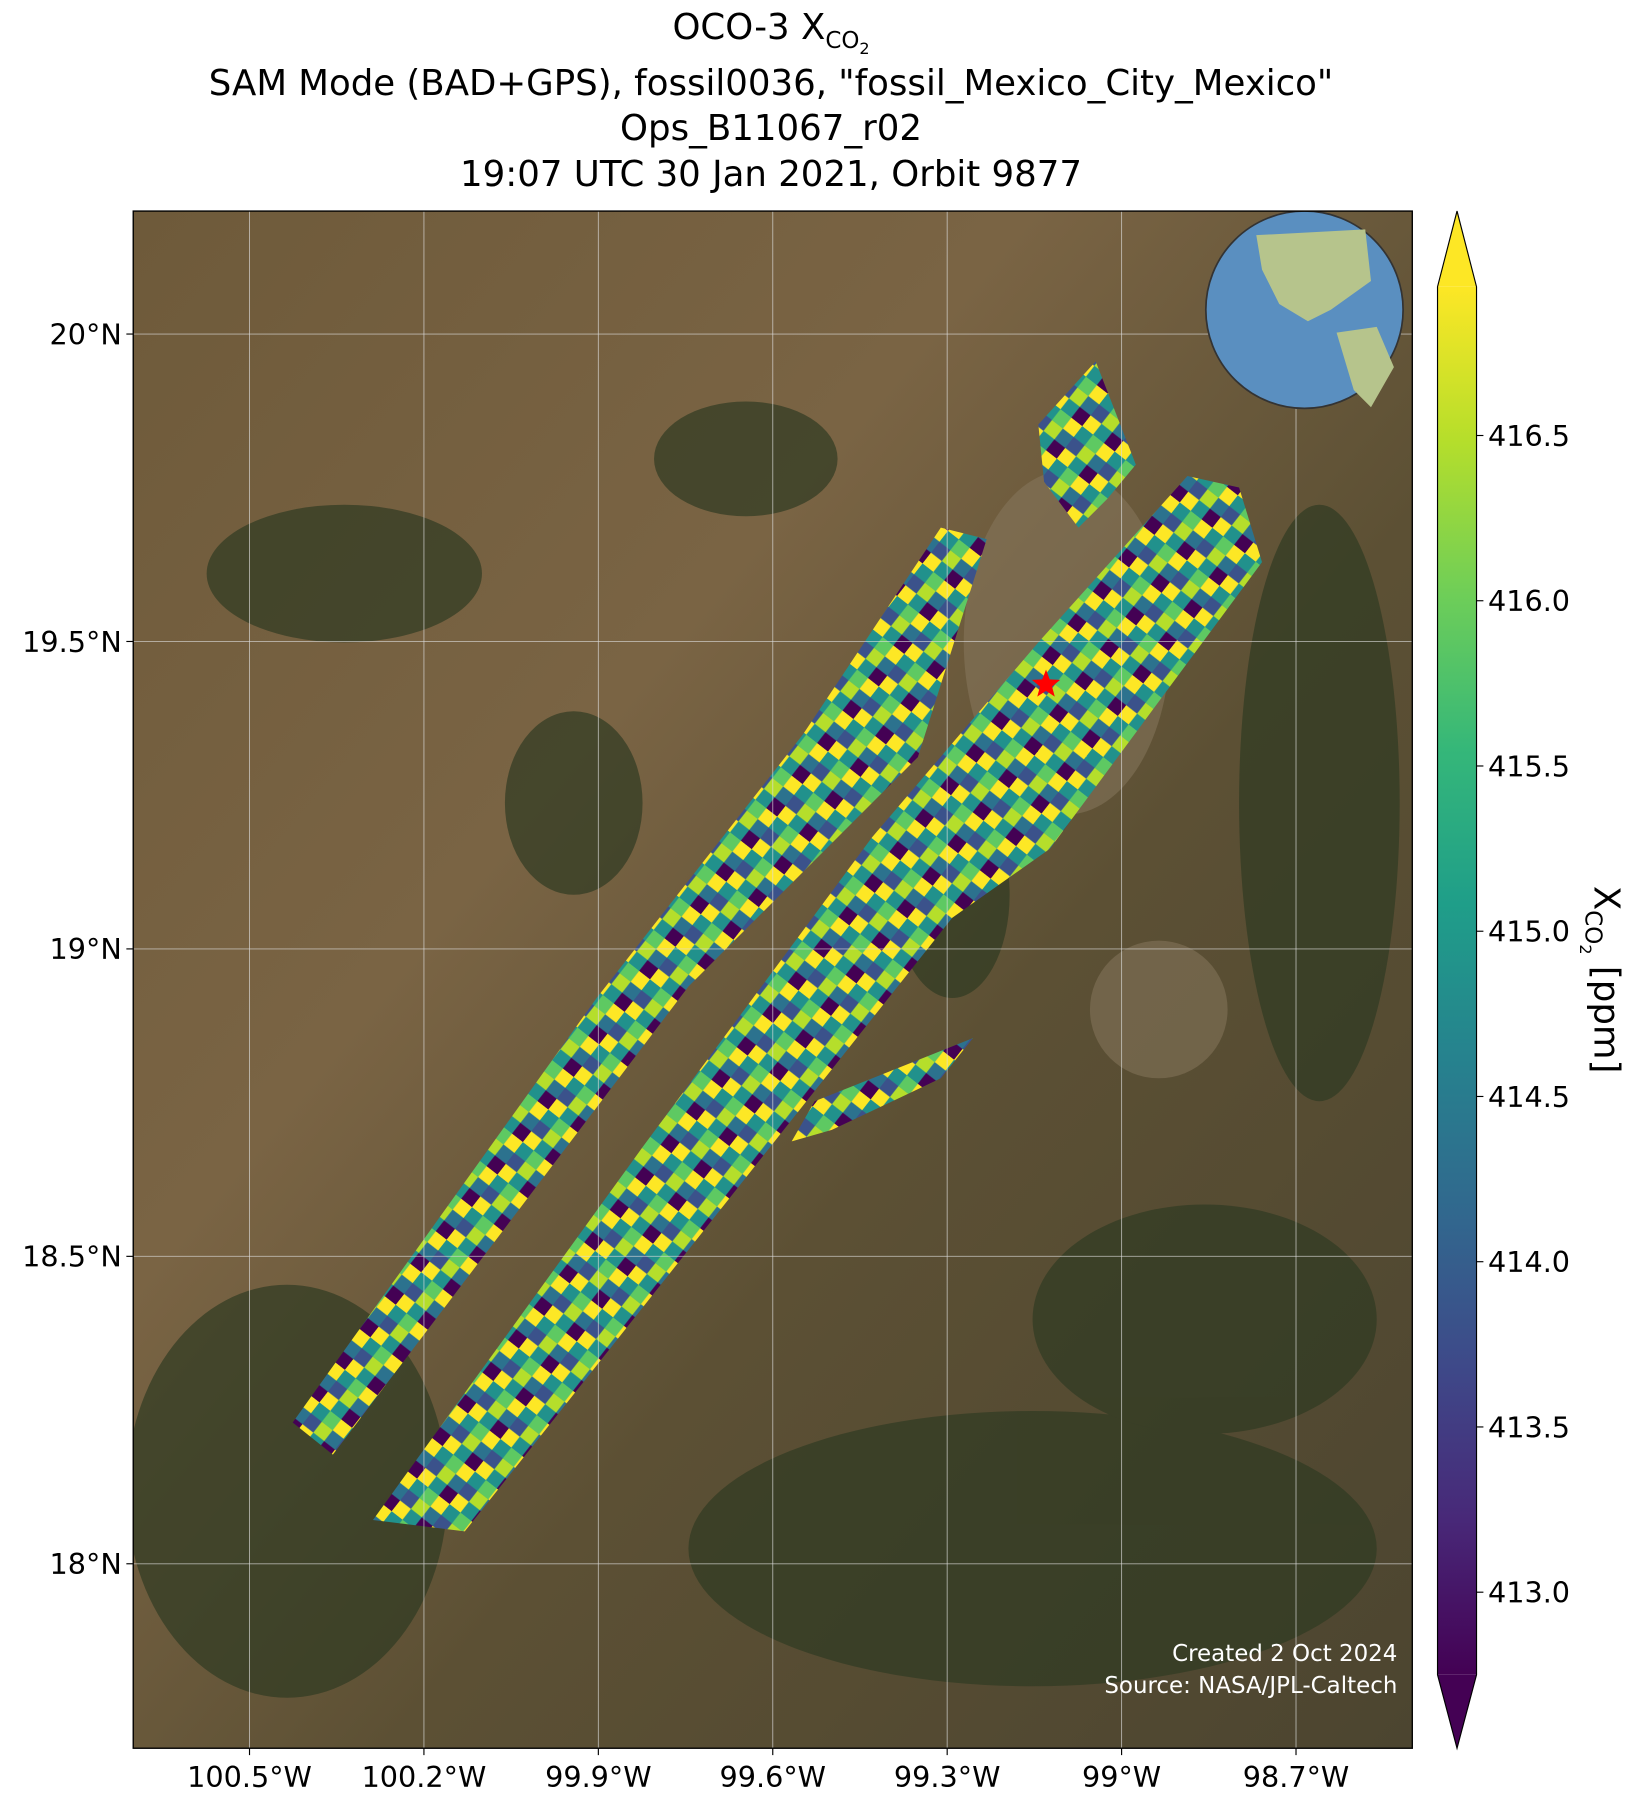 The height and width of the screenshot is (1805, 1635). I want to click on title-line: Ops_B11067_r02, so click(771, 128).